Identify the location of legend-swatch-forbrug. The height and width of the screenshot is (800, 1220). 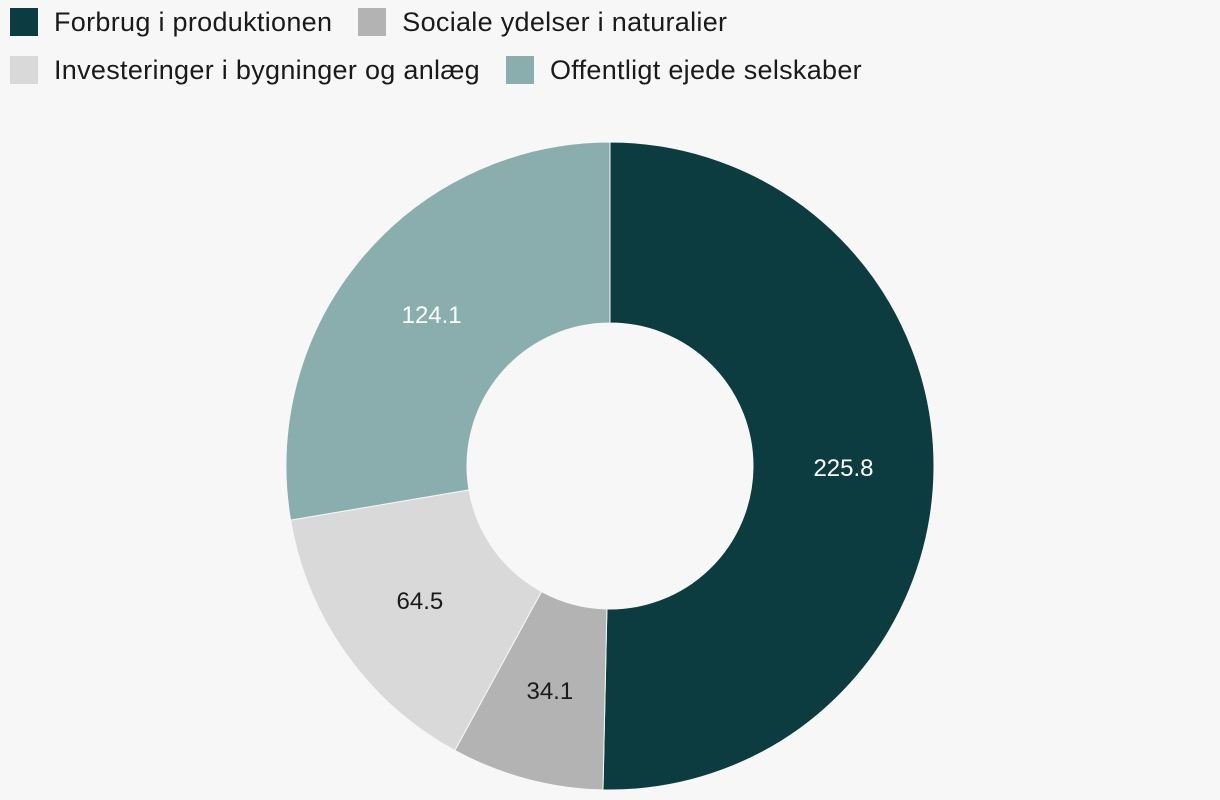
(24, 22).